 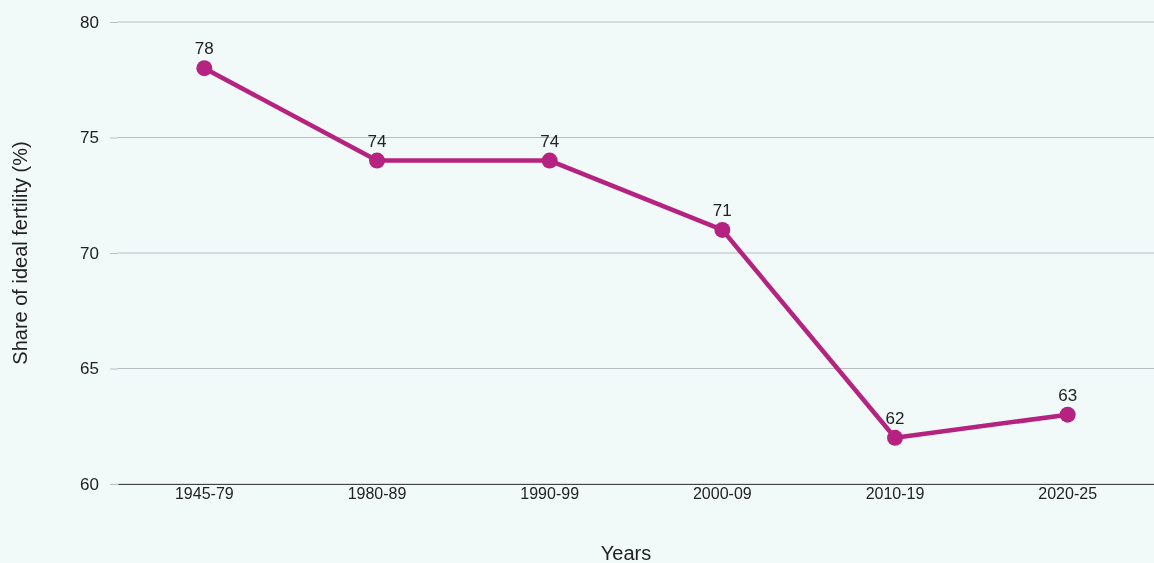 I want to click on data-label: 62, so click(x=895, y=418).